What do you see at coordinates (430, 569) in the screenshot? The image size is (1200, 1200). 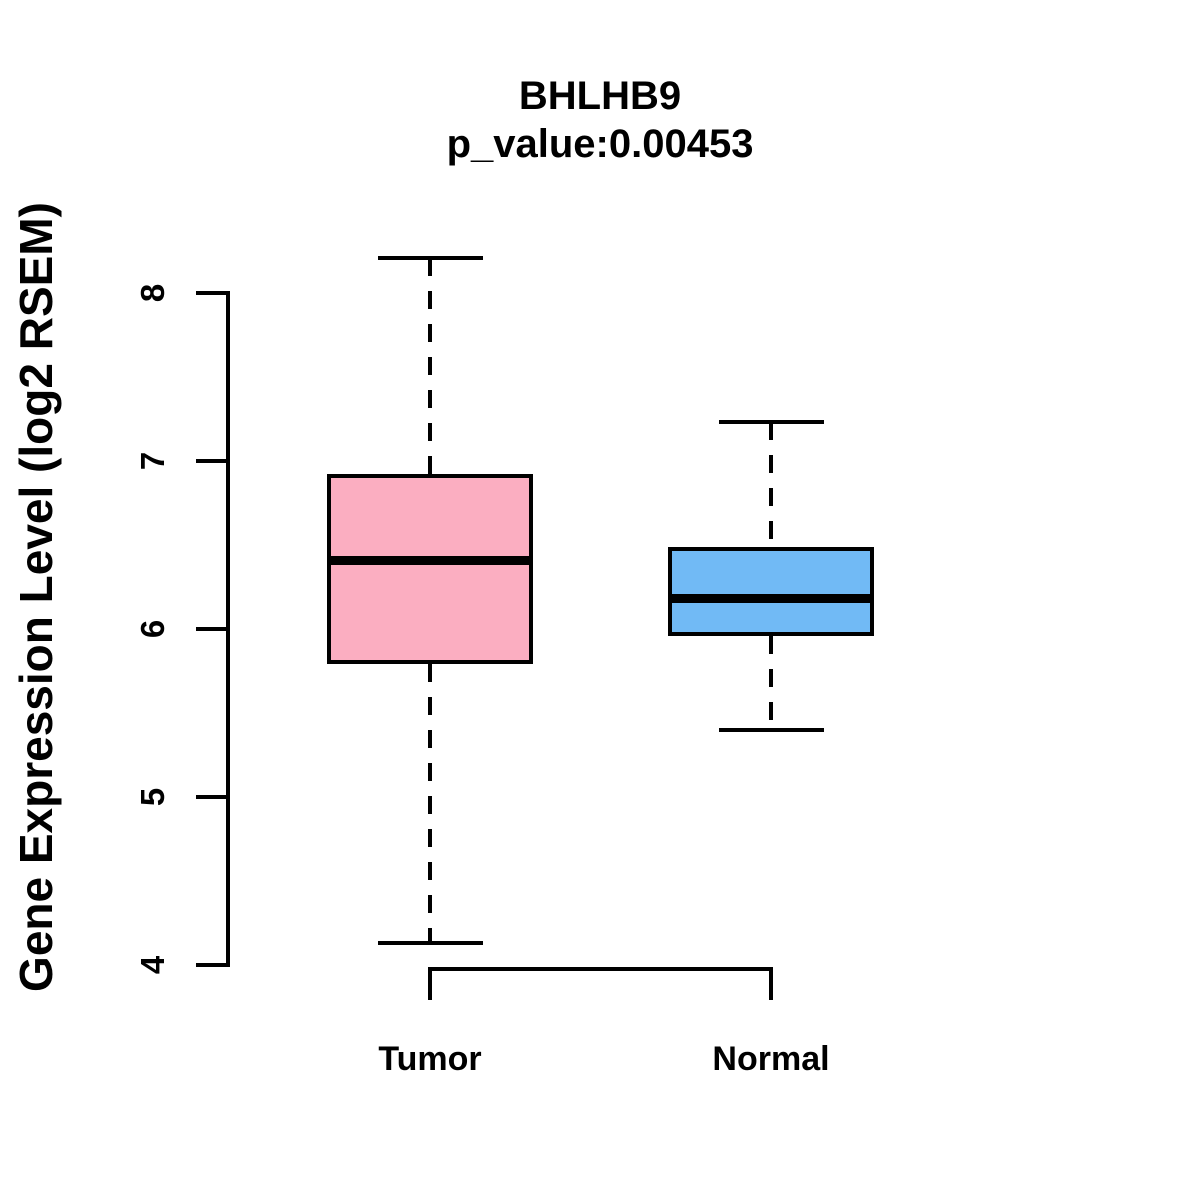 I see `box-tumor` at bounding box center [430, 569].